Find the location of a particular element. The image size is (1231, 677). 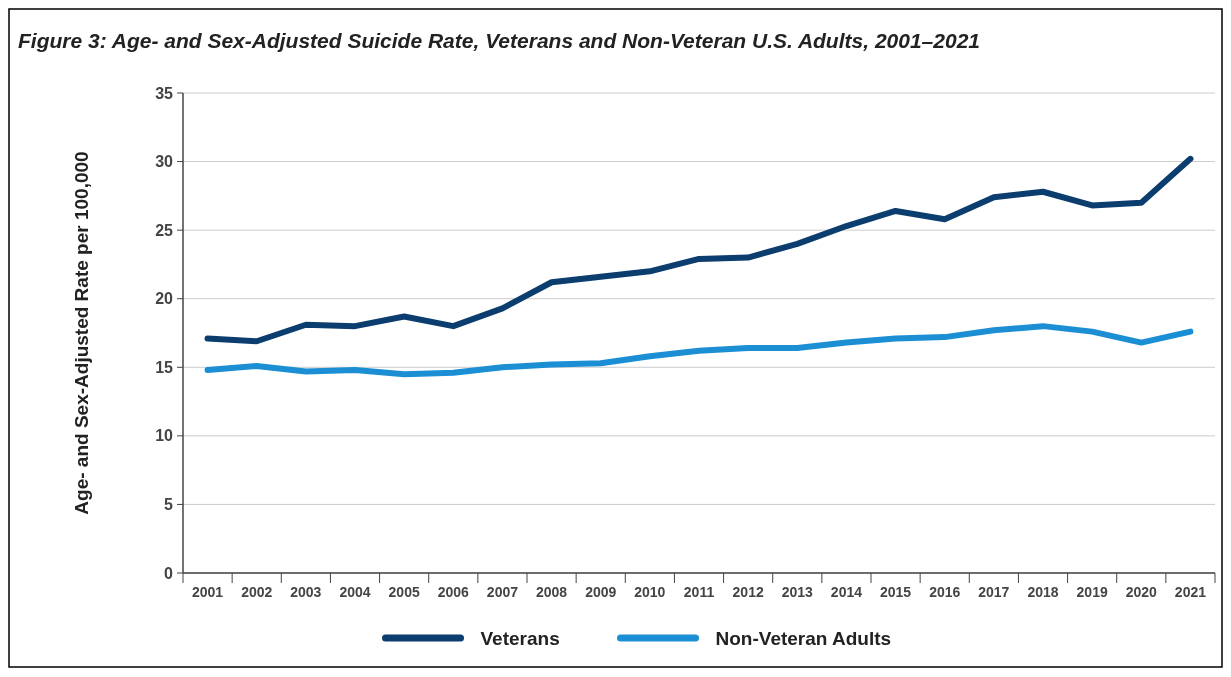

x-tick-label: 2016 is located at coordinates (945, 592).